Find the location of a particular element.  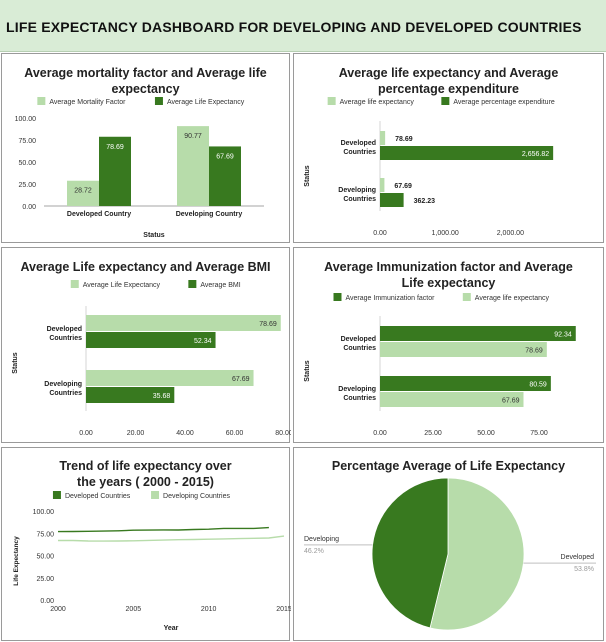

legend-label: Average percentage expenditure is located at coordinates (504, 102).